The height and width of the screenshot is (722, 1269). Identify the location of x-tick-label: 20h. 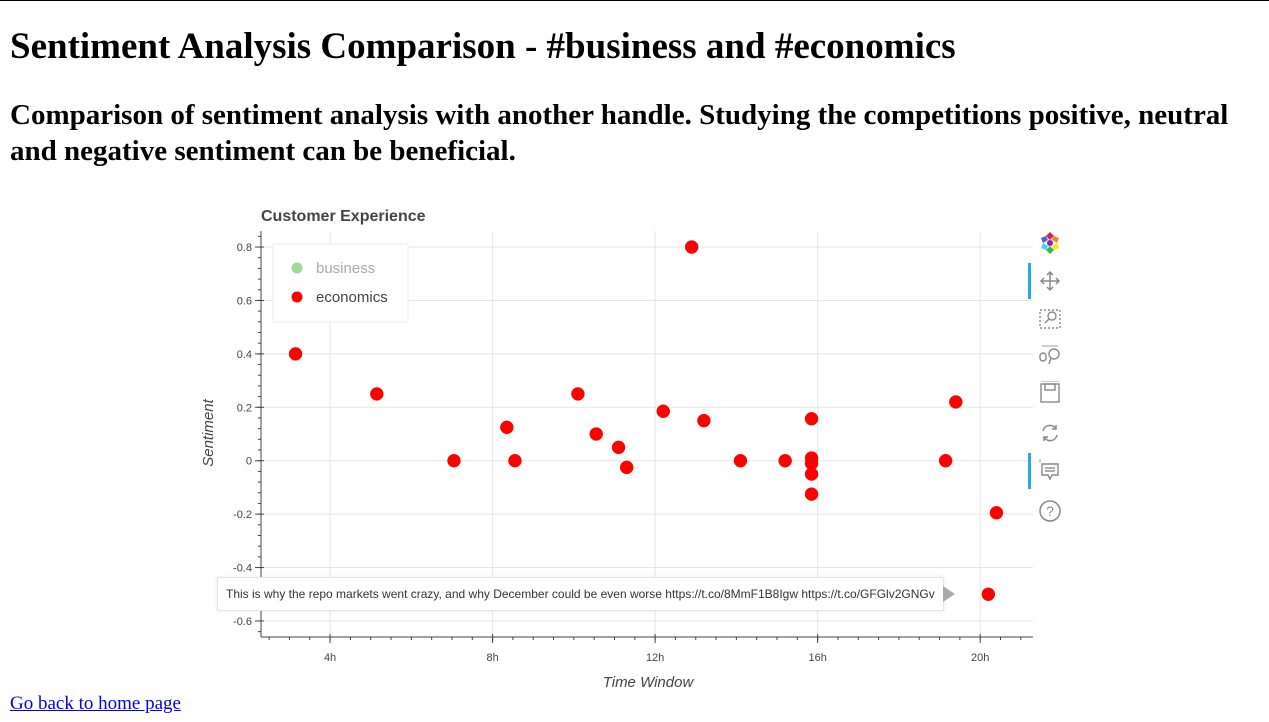
(980, 658).